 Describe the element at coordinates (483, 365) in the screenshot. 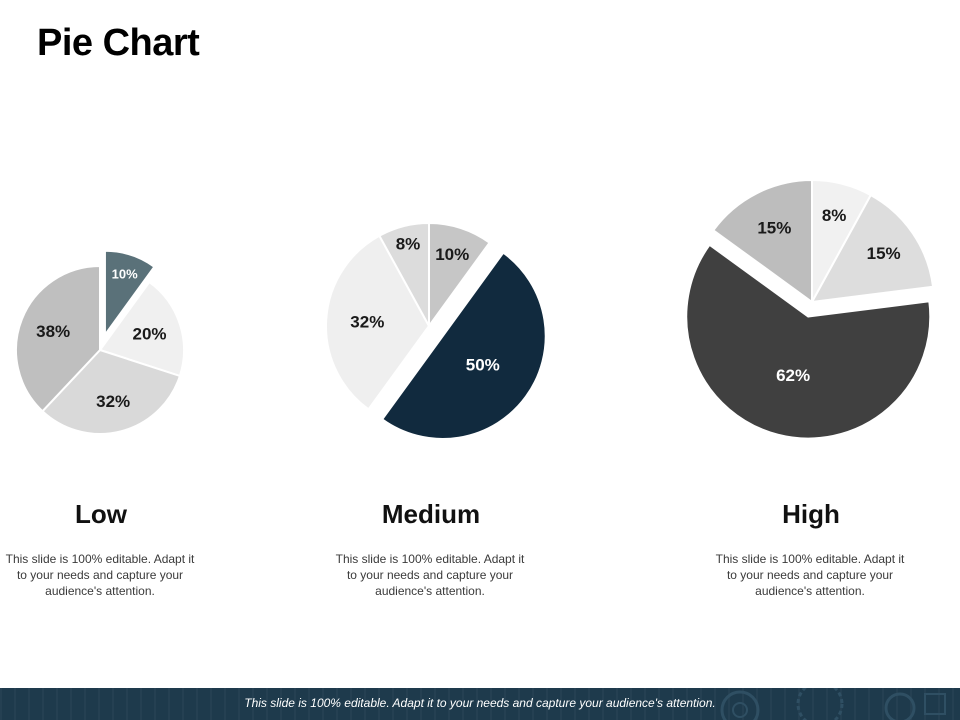

I see `medium-slice-label-2: 50%` at that location.